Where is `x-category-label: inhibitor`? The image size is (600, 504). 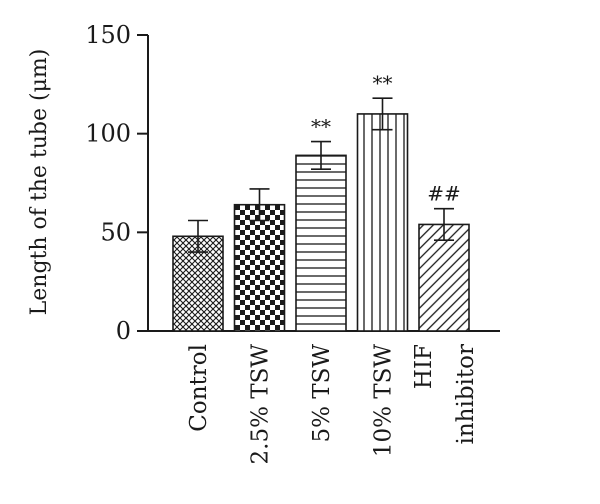 x-category-label: inhibitor is located at coordinates (466, 394).